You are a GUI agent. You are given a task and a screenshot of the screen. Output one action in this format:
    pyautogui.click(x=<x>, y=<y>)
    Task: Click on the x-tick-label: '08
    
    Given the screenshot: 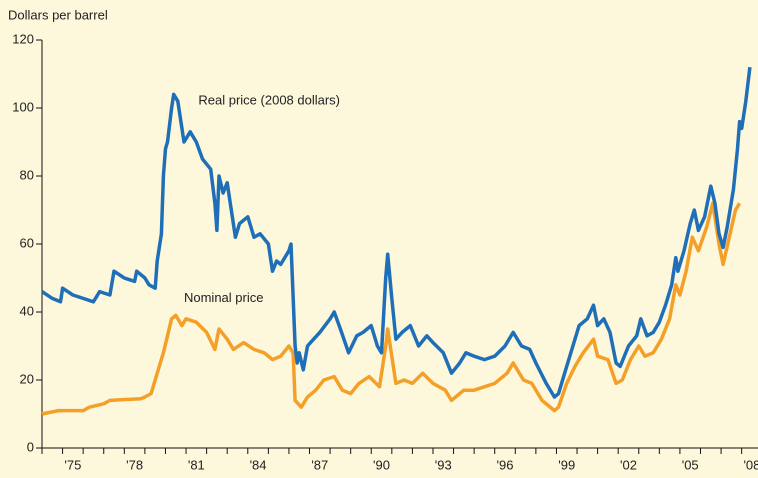 What is the action you would take?
    pyautogui.click(x=750, y=464)
    